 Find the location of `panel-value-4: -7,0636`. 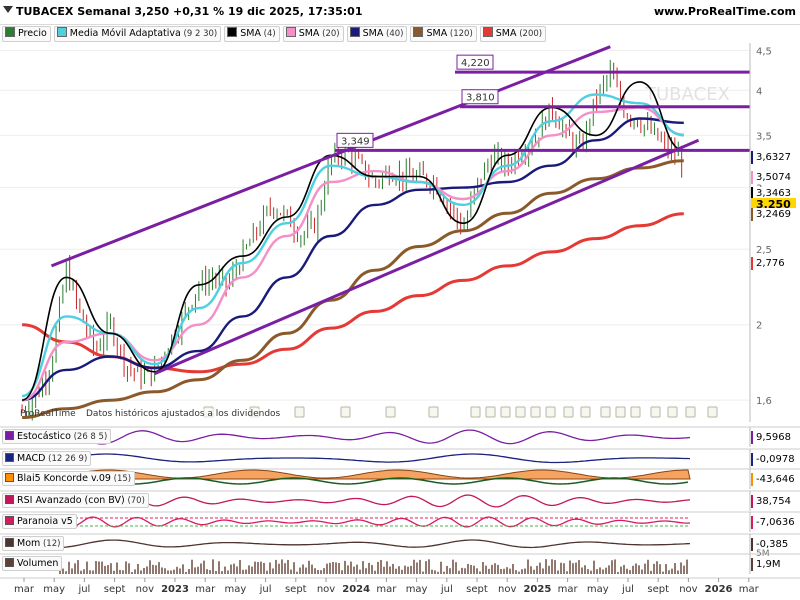

panel-value-4: -7,0636 is located at coordinates (773, 522).